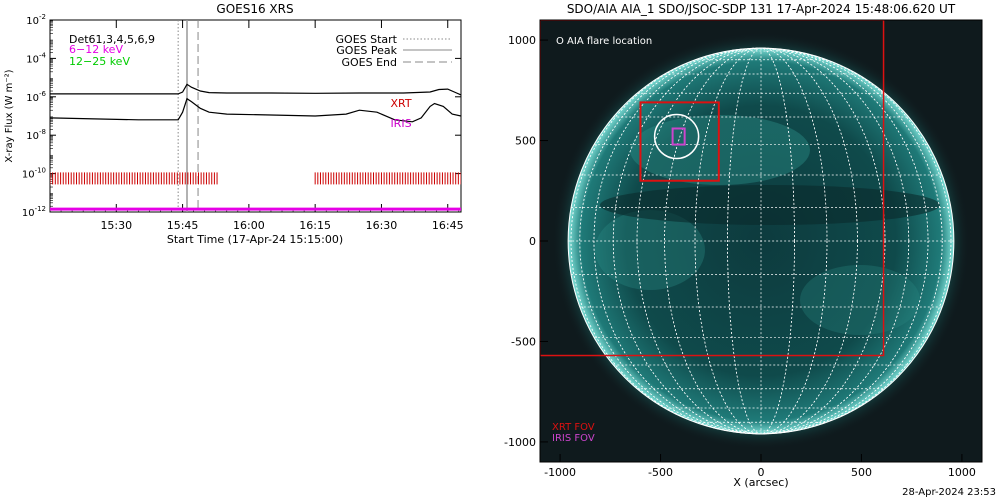  I want to click on x-tick-label: 16:00, so click(249, 225).